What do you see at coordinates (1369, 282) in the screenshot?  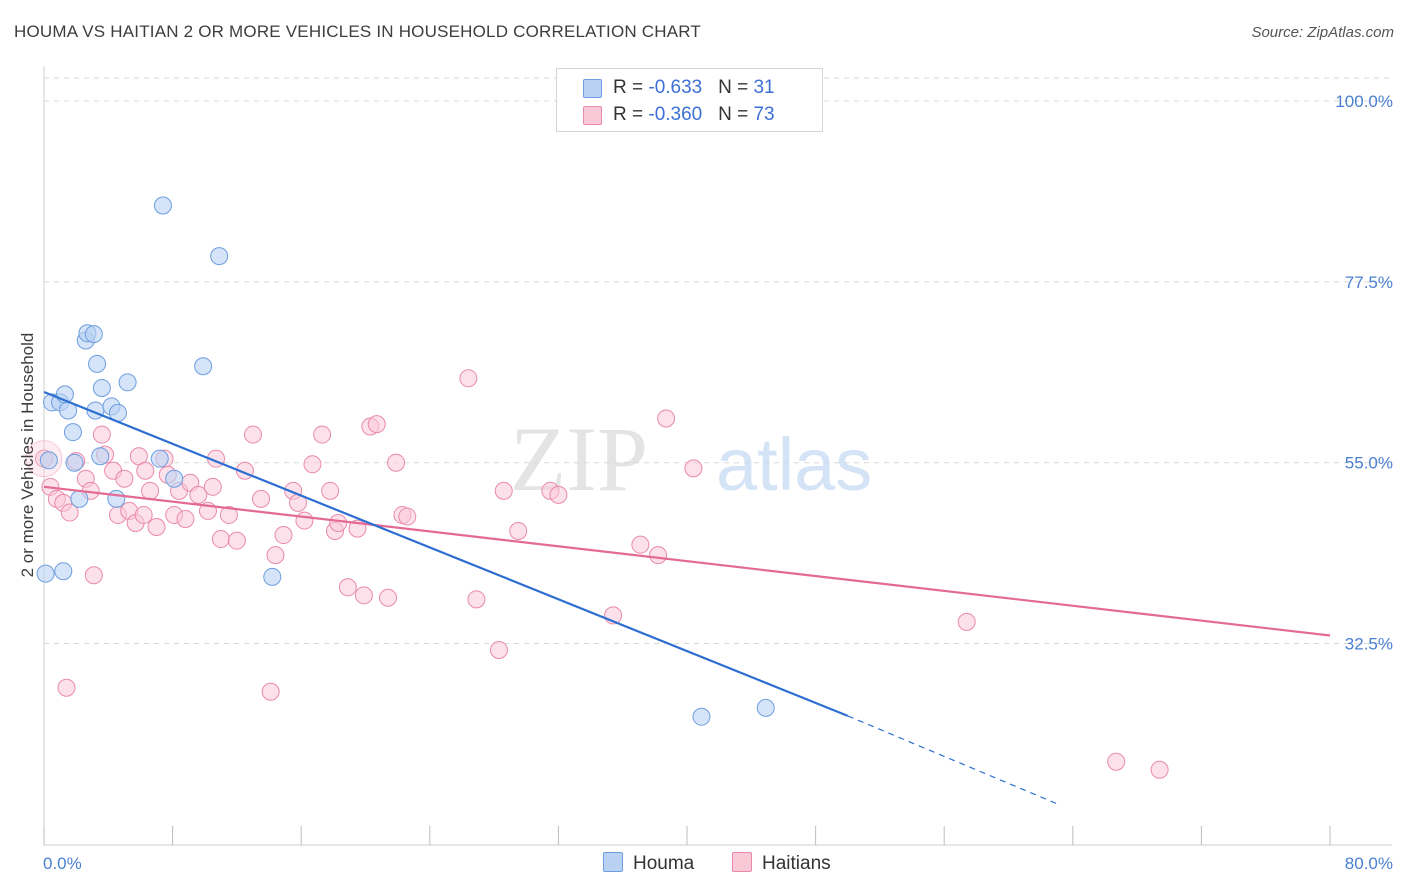 I see `y-tick-label: 77.5%` at bounding box center [1369, 282].